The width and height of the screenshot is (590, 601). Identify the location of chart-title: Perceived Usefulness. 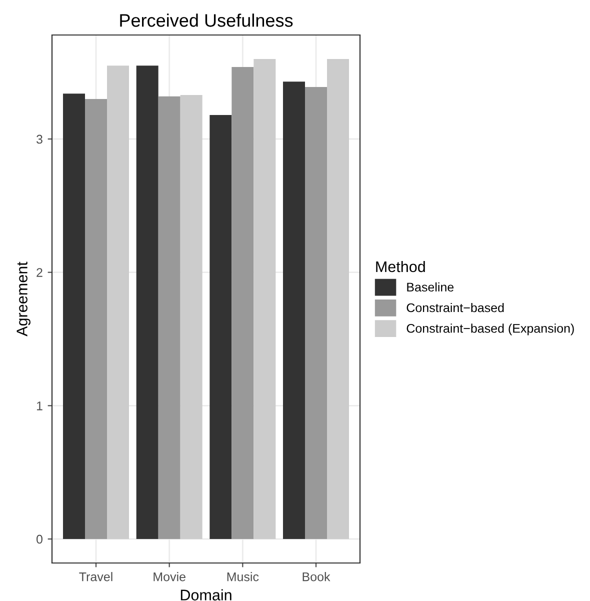
(206, 20).